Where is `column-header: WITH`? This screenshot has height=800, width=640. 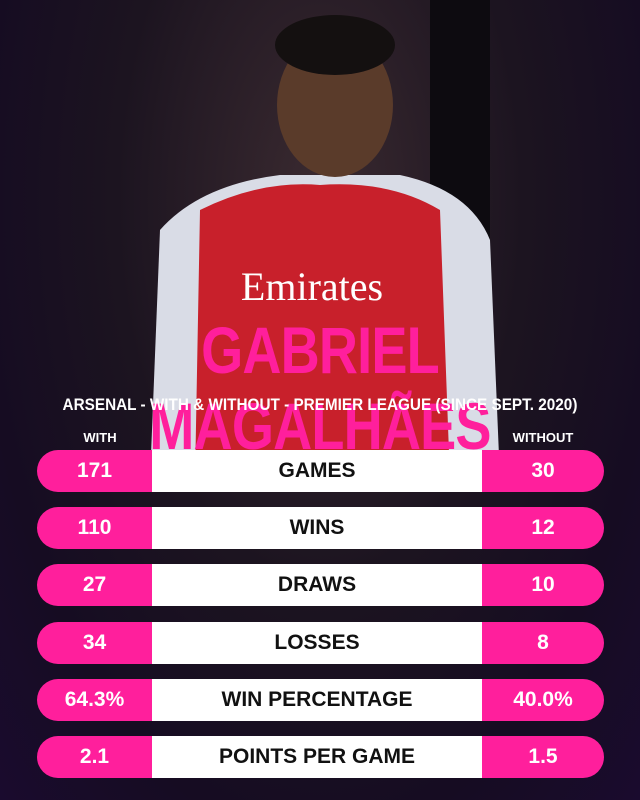 column-header: WITH is located at coordinates (100, 437).